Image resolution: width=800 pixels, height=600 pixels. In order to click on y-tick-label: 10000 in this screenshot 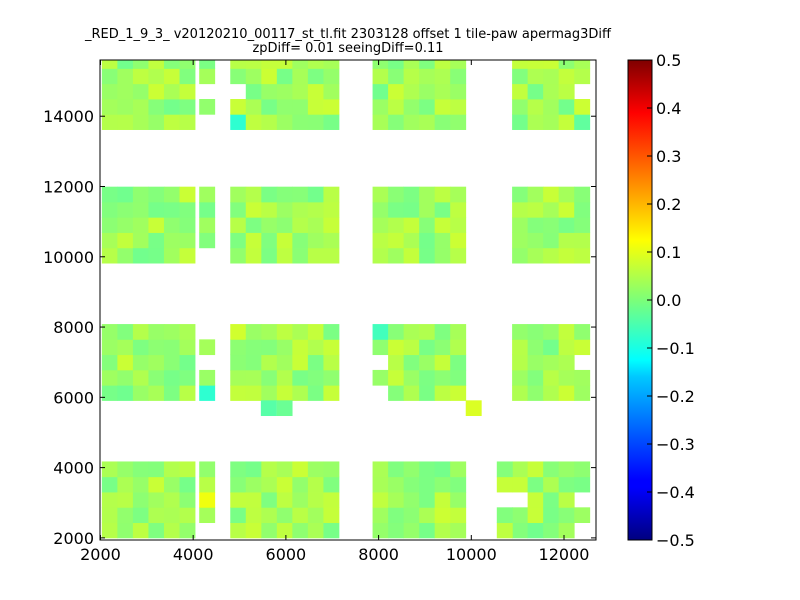, I will do `click(68, 257)`.